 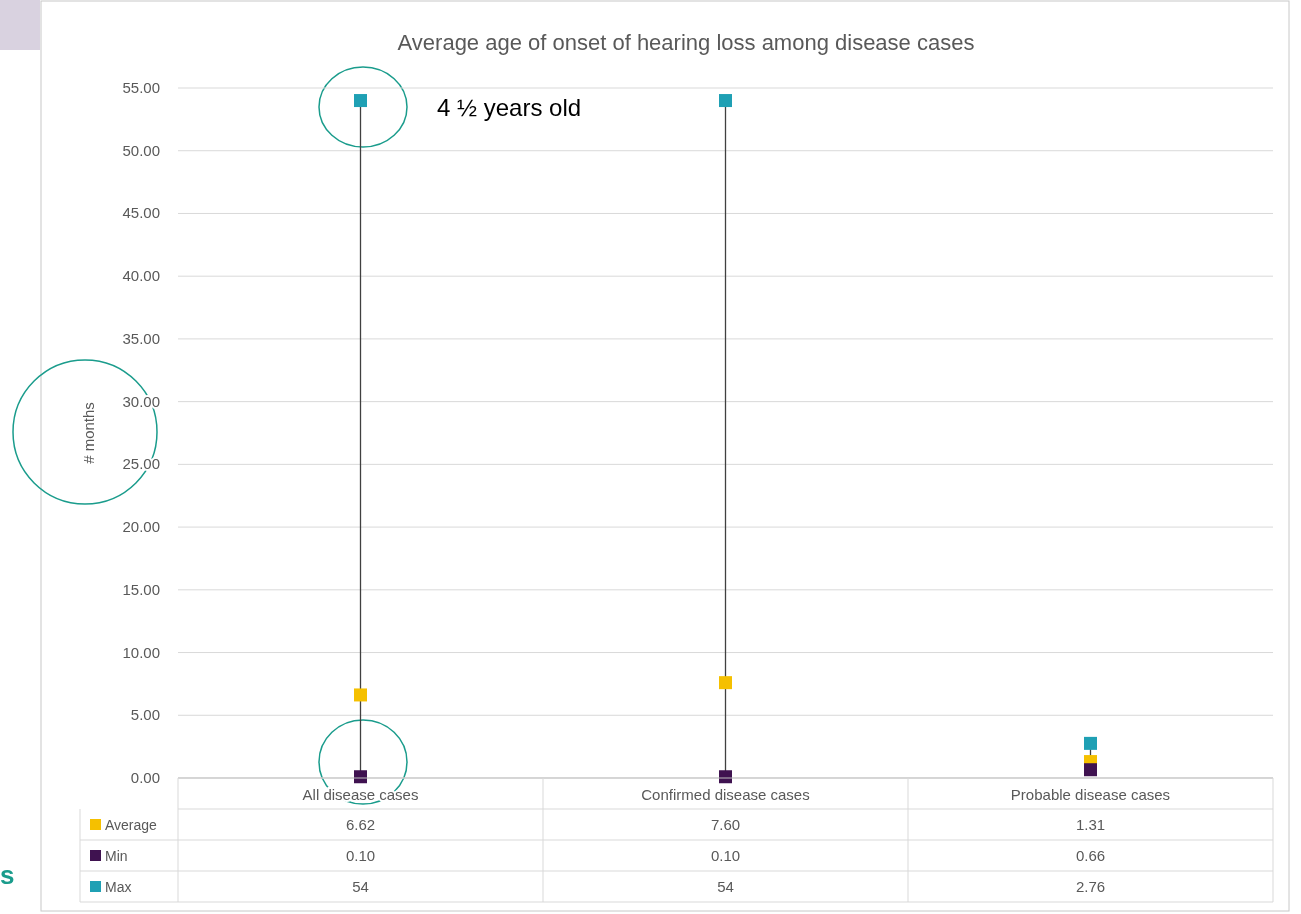 I want to click on x-tick-label: Probable disease cases, so click(x=1090, y=794).